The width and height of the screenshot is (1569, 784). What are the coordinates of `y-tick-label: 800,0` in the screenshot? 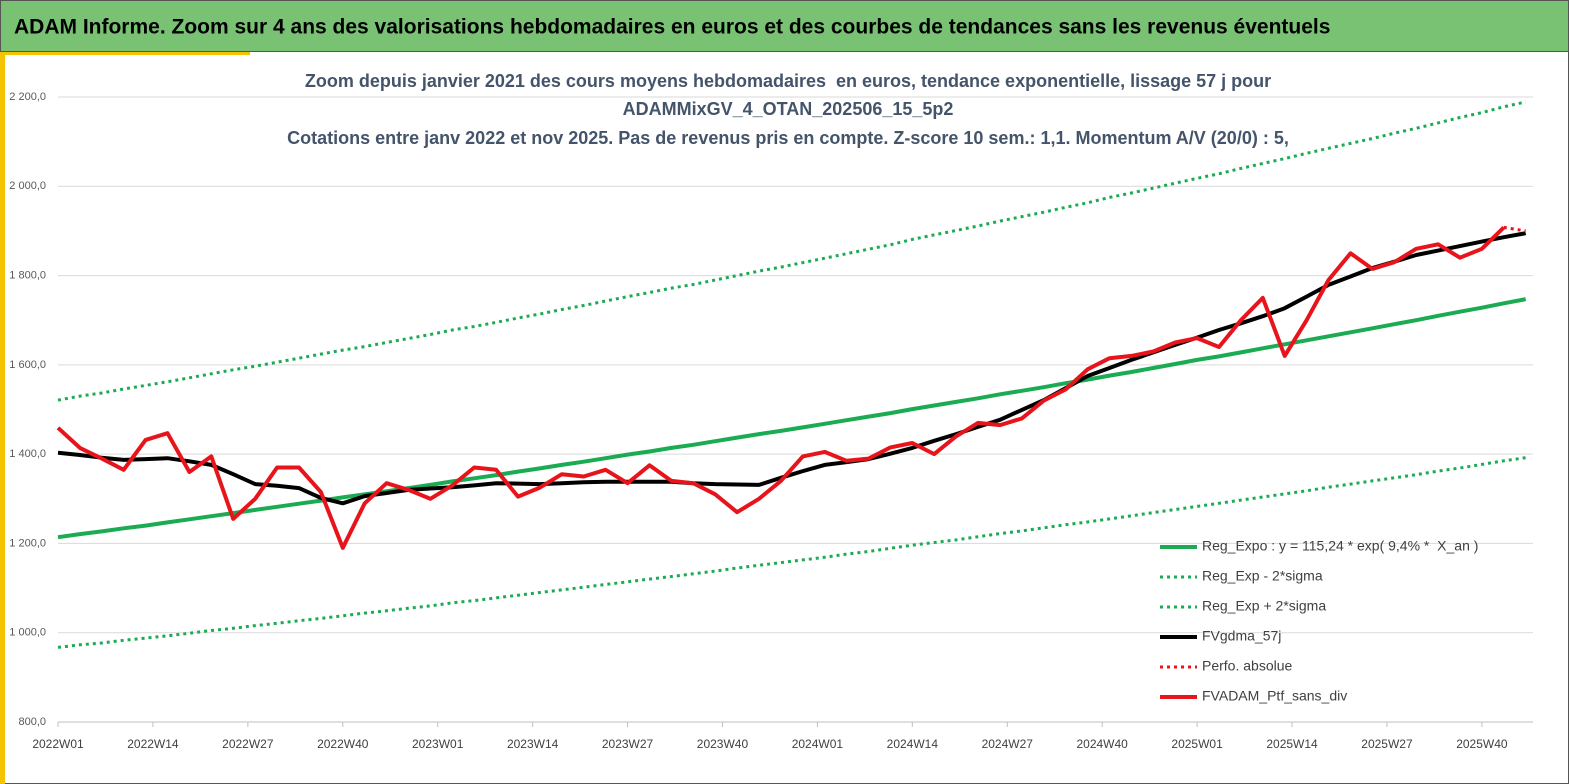 It's located at (32, 722).